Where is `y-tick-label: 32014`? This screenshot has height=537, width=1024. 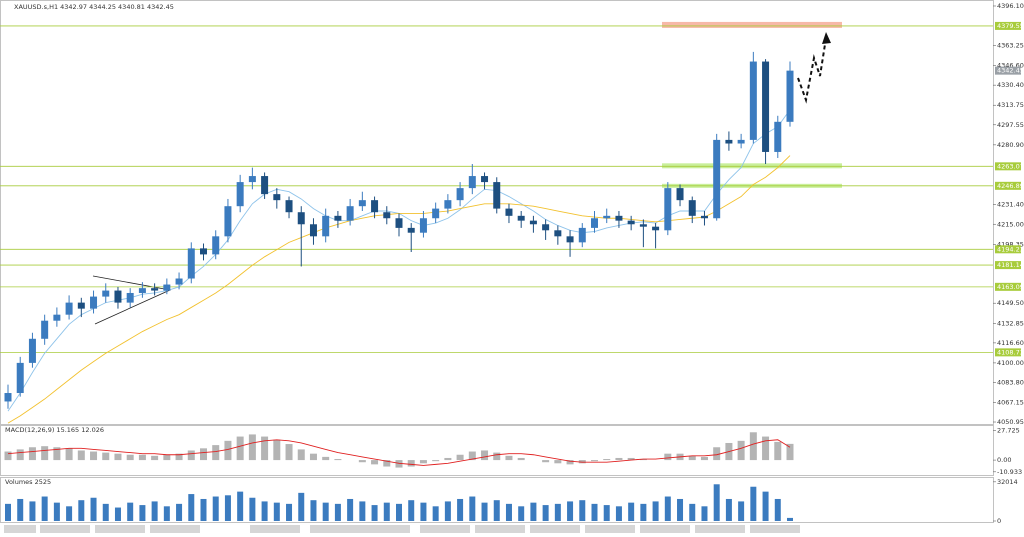 y-tick-label: 32014 is located at coordinates (1007, 482).